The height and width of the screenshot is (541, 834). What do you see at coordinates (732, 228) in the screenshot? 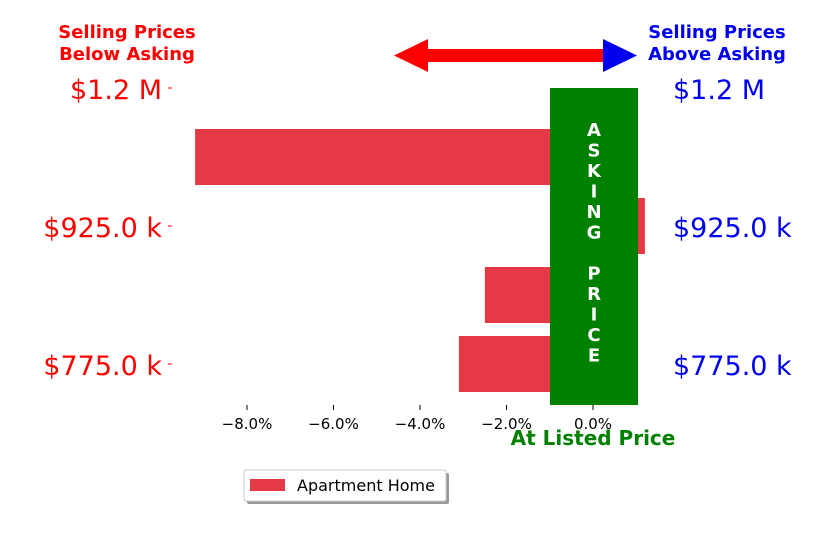
I see `right-price-label-mid: $925.0 k` at bounding box center [732, 228].